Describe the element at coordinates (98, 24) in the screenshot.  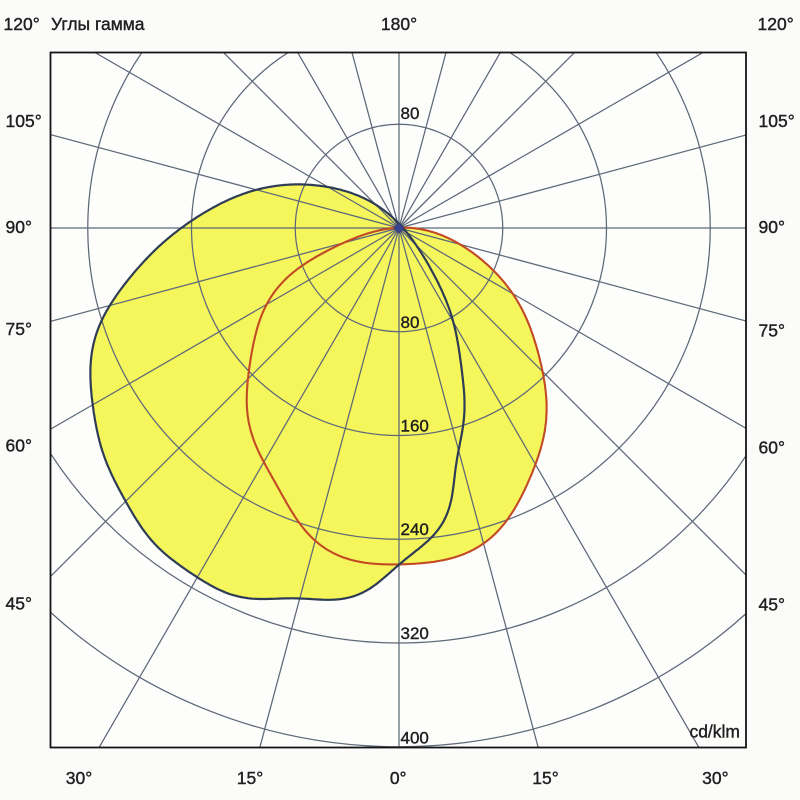
I see `svg-text: Углы гамма` at that location.